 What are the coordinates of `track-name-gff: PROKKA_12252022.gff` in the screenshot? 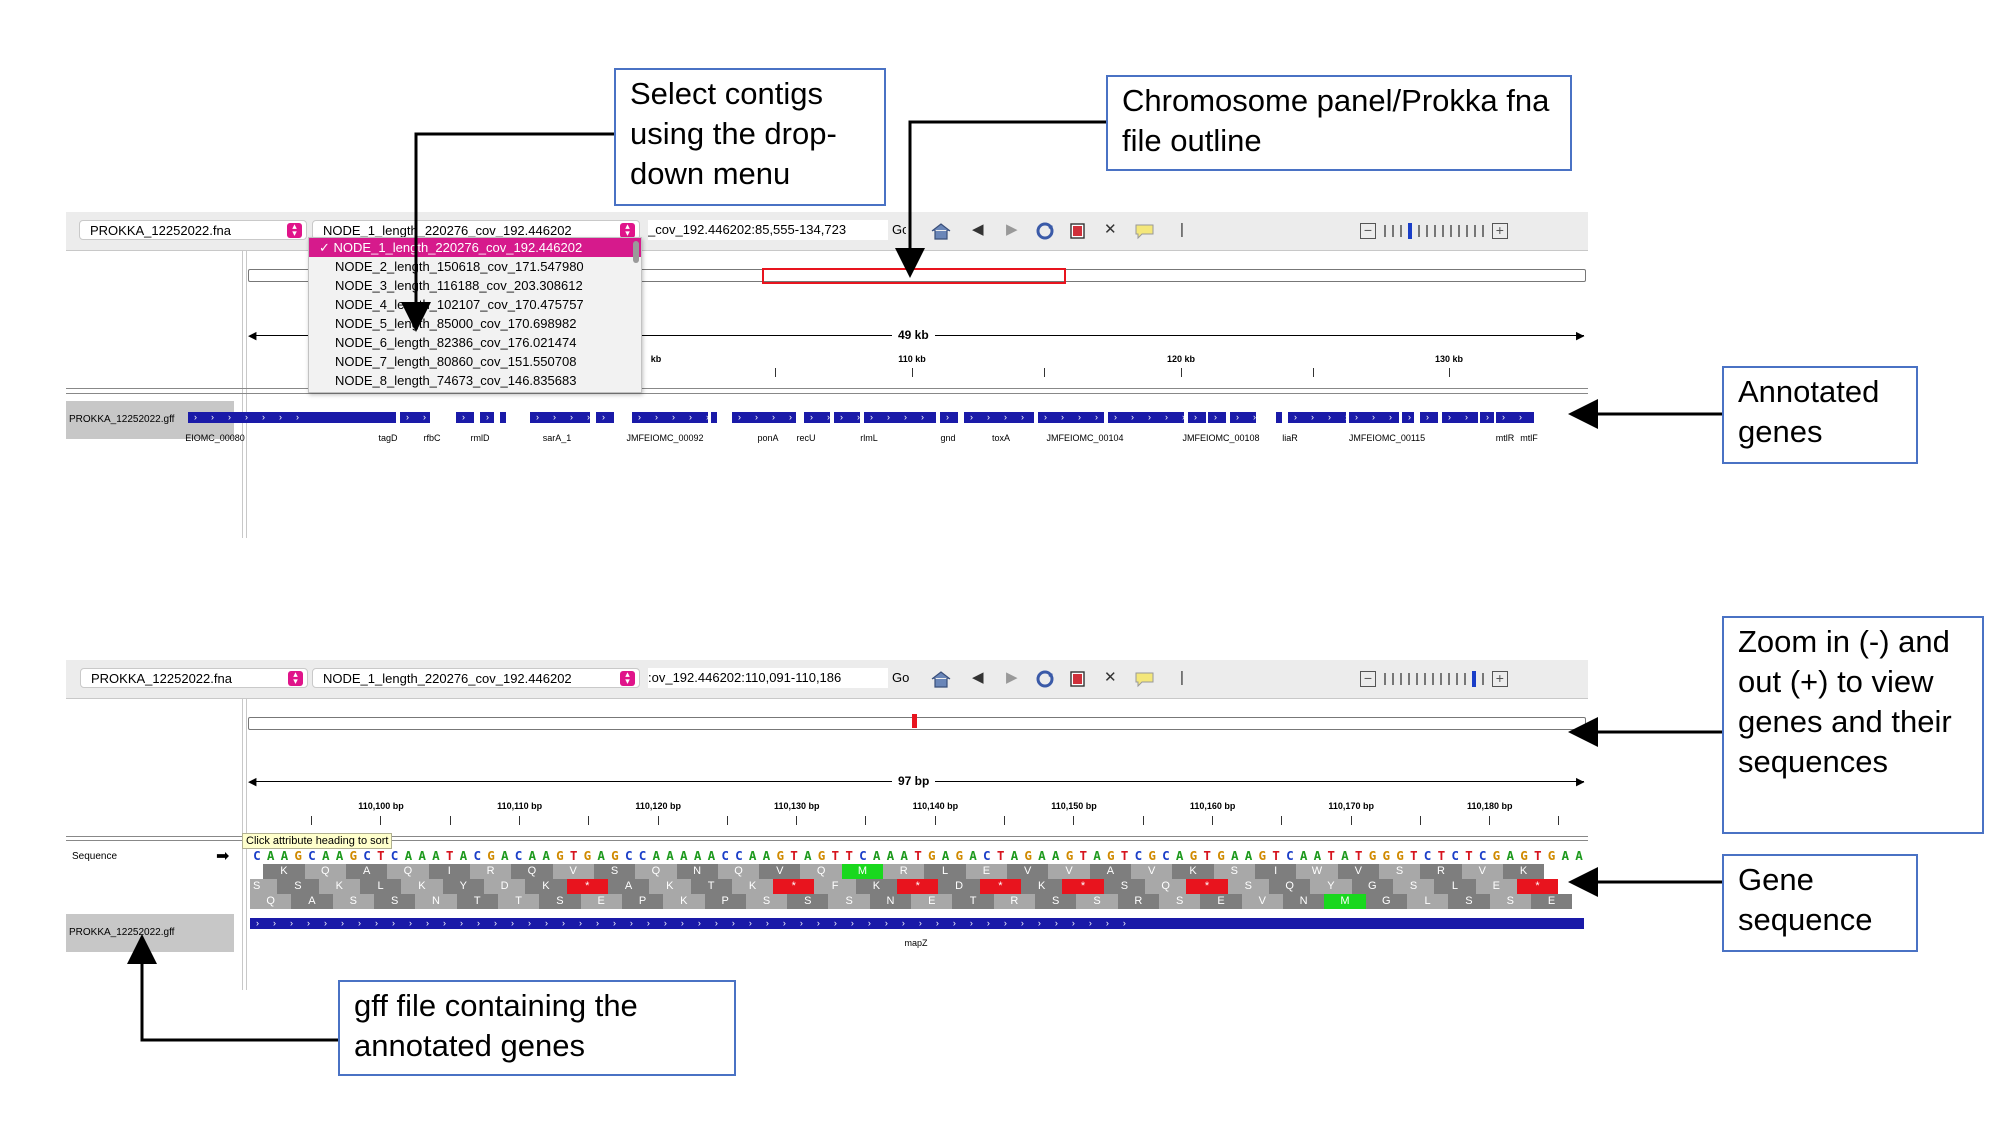 It's located at (150, 933).